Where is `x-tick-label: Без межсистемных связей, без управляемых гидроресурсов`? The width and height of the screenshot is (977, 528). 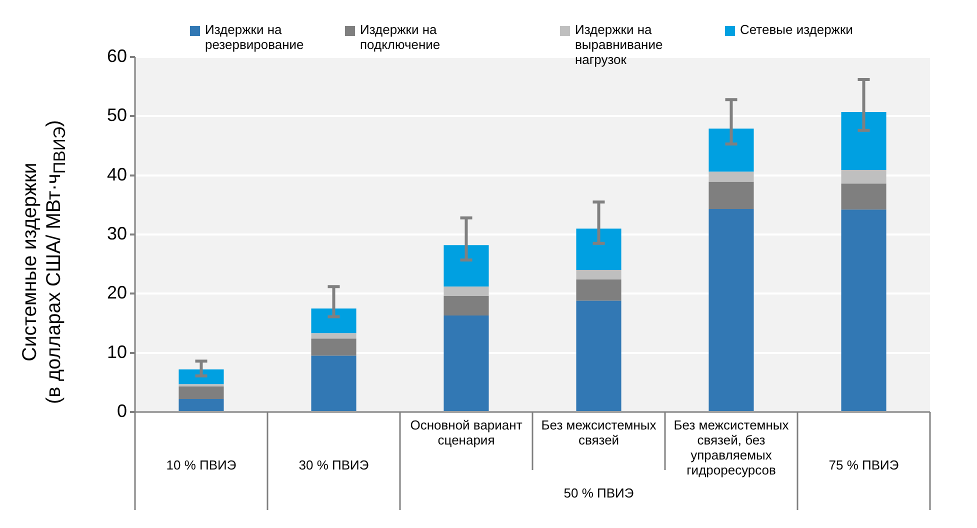 x-tick-label: Без межсистемных связей, без управляемых гидроресурсов is located at coordinates (732, 448).